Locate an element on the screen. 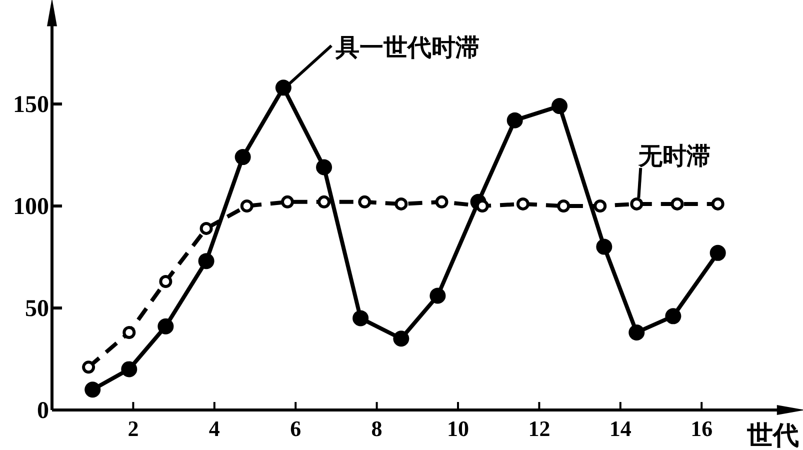  y-tick-label: 0 is located at coordinates (43, 411).